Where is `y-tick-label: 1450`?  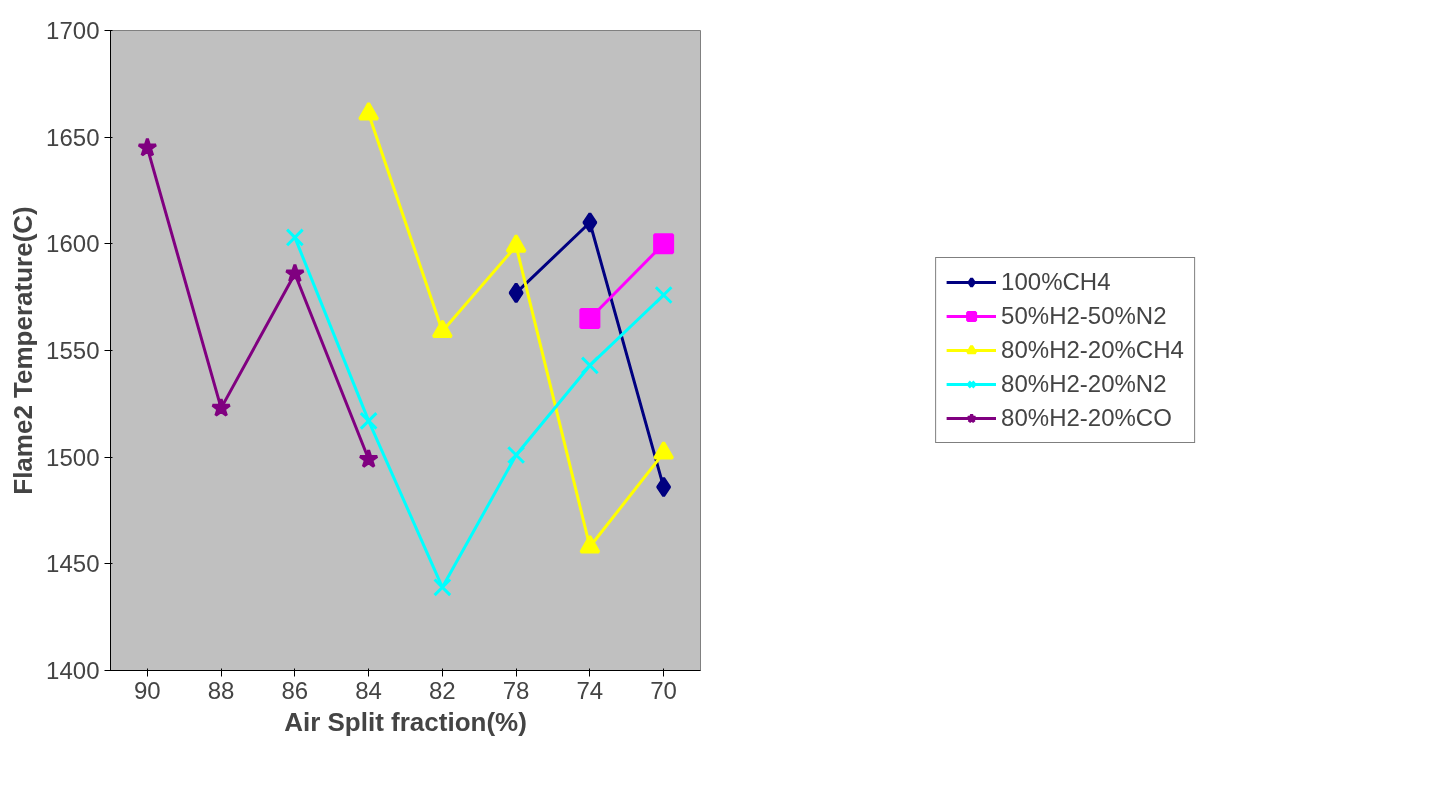 y-tick-label: 1450 is located at coordinates (73, 564).